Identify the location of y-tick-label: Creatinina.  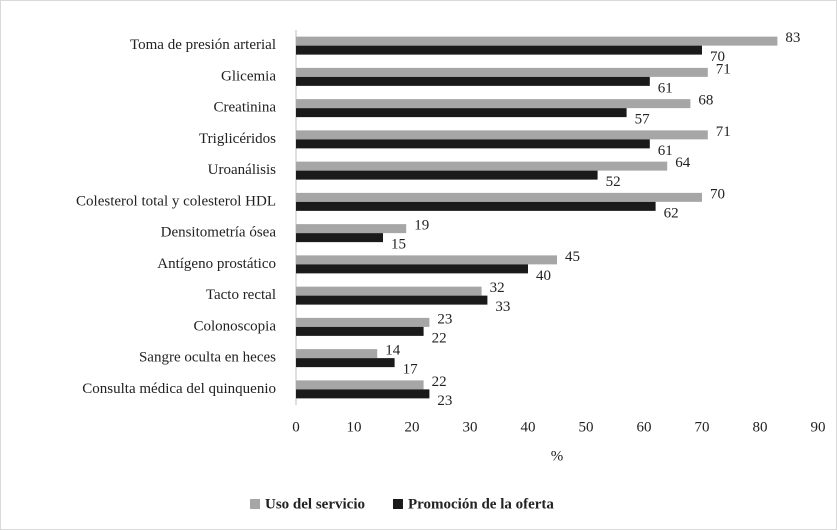
(245, 108).